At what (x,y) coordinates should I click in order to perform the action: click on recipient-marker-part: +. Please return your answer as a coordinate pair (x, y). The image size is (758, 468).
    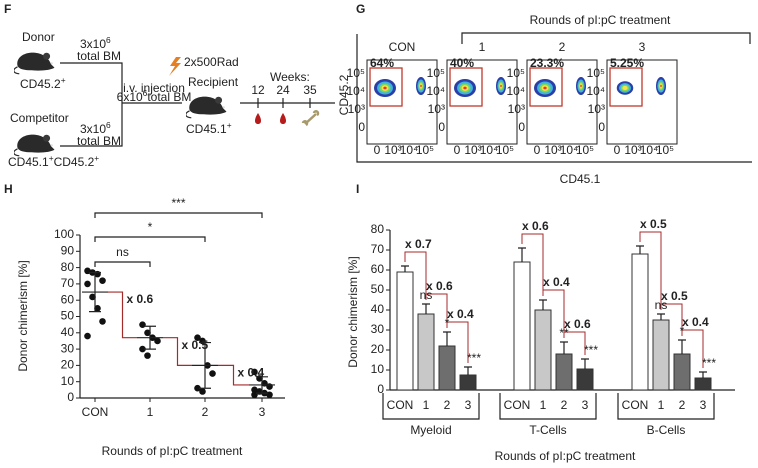
    Looking at the image, I should click on (229, 125).